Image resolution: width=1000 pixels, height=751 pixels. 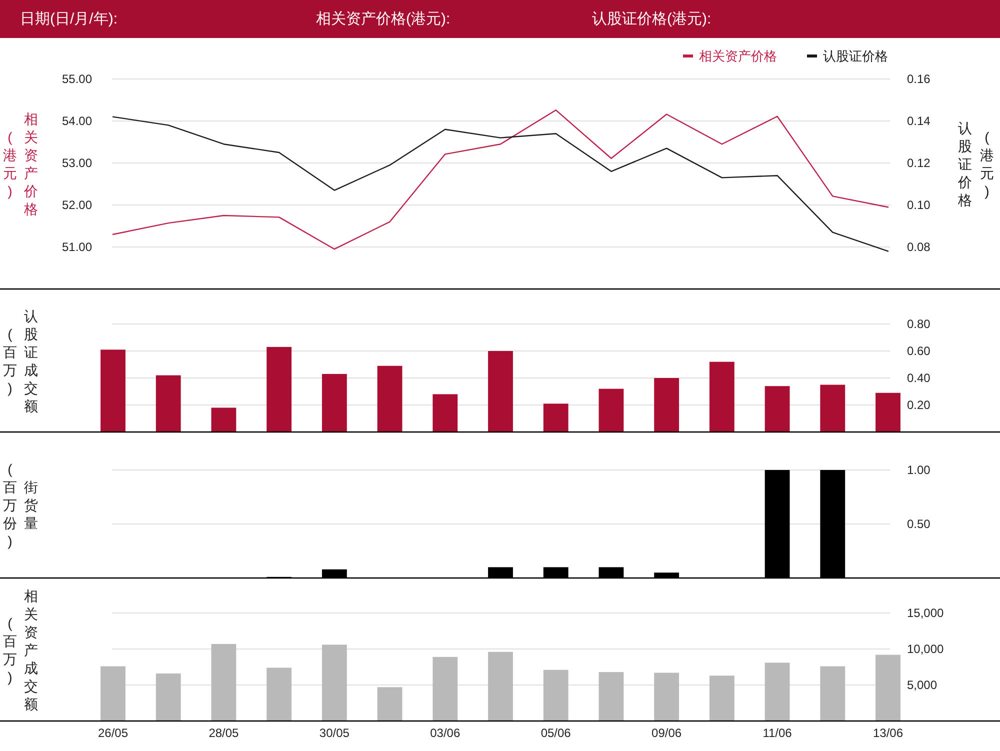 What do you see at coordinates (77, 79) in the screenshot?
I see `y-tick-label: 55.00` at bounding box center [77, 79].